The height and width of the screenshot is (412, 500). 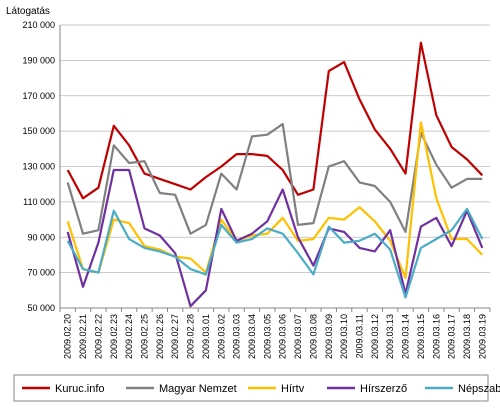 I want to click on x-tick-label: 2009.02.27, so click(x=175, y=336).